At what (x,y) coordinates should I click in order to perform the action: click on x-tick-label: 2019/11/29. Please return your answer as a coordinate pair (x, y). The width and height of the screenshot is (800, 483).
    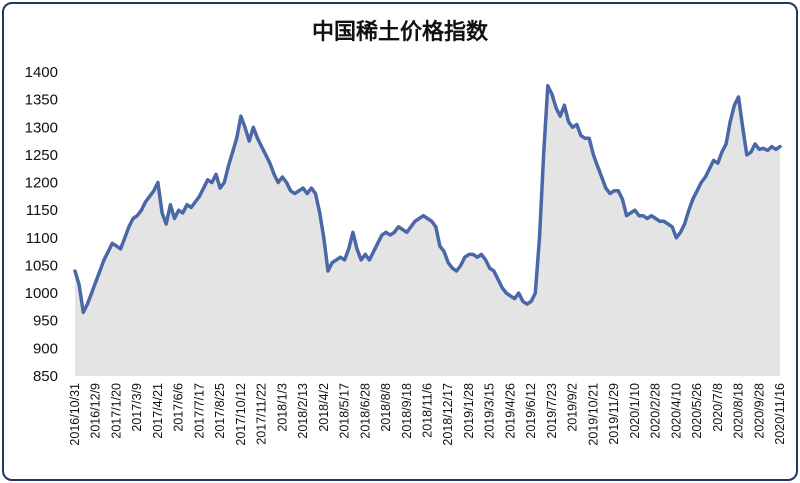
    Looking at the image, I should click on (614, 414).